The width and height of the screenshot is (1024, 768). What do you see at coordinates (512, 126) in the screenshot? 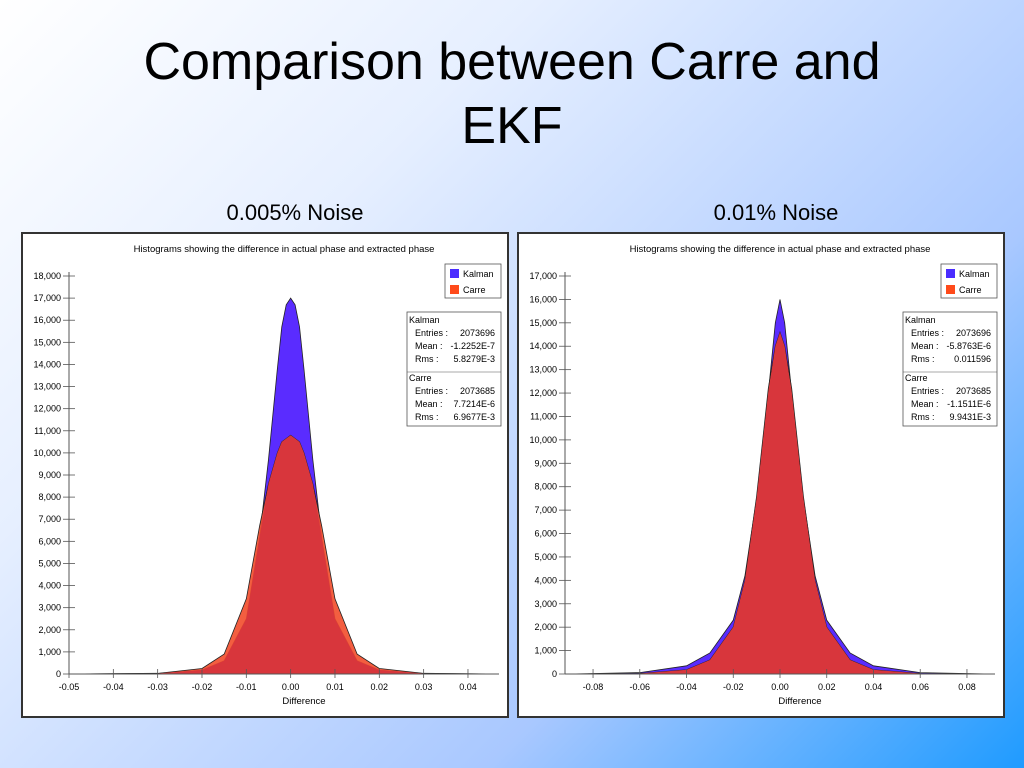
I see `slide-title-line2: EKF` at bounding box center [512, 126].